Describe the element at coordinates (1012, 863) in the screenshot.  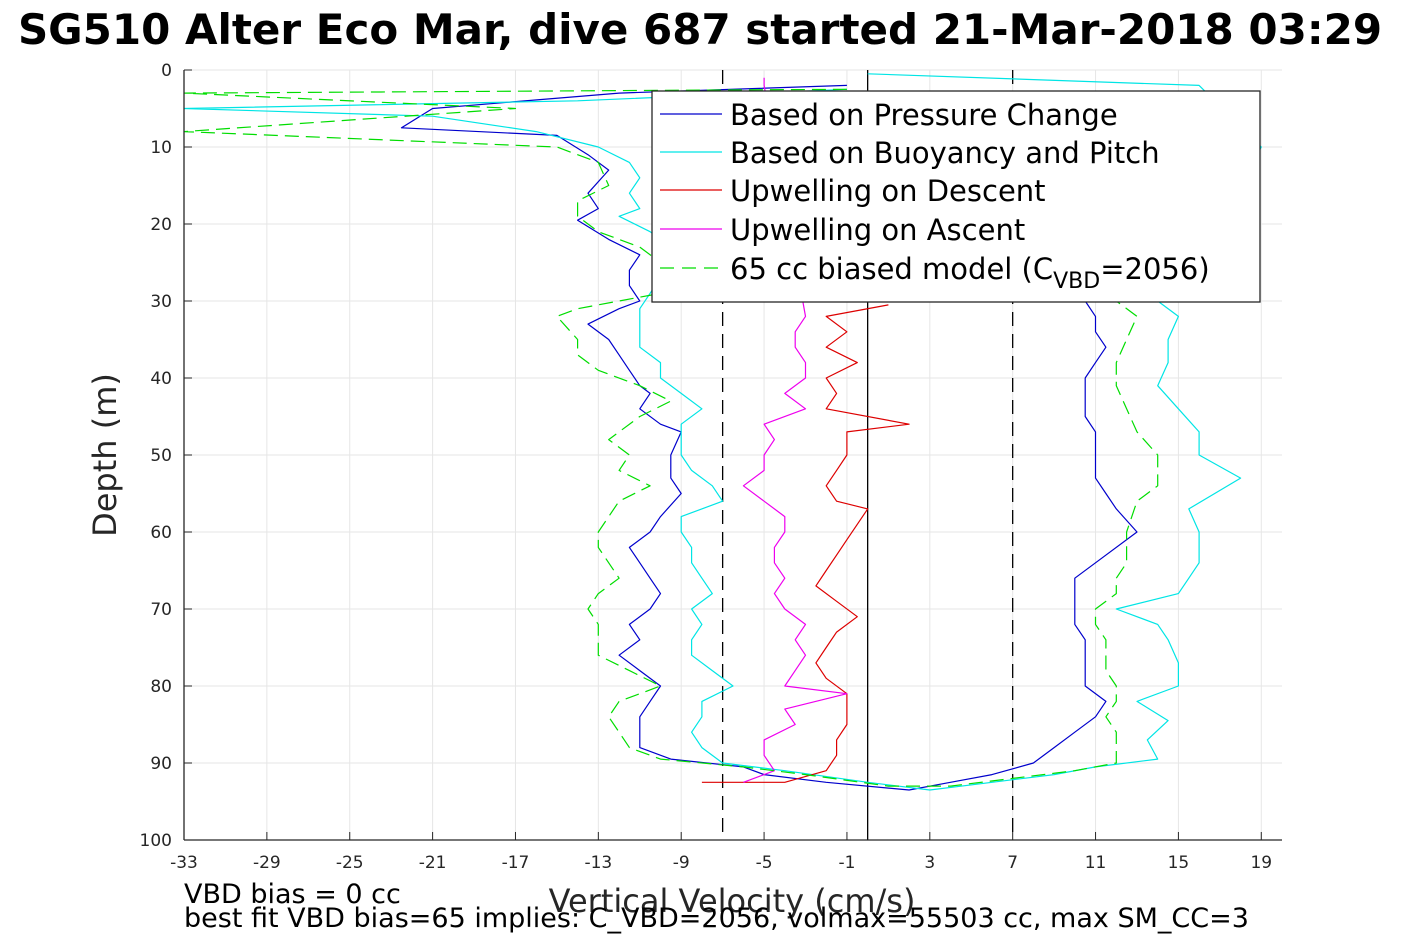
I see `x-tick-label: 7` at that location.